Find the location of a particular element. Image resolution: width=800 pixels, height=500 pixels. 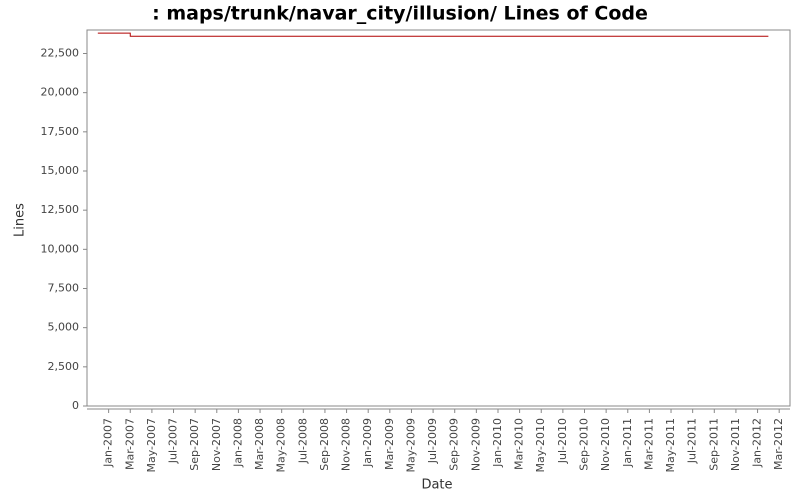

y-axis-title: Lines is located at coordinates (20, 220).